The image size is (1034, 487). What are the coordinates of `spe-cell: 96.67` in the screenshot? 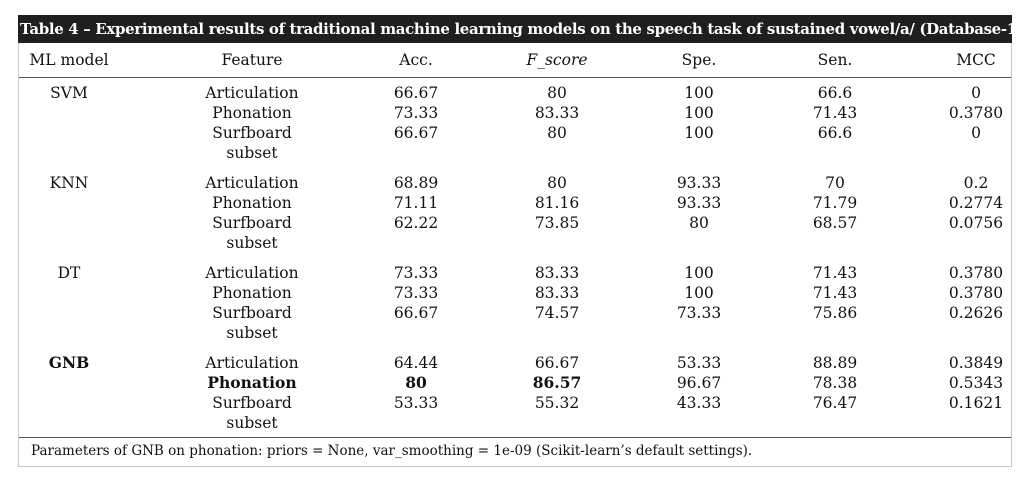 It's located at (699, 383).